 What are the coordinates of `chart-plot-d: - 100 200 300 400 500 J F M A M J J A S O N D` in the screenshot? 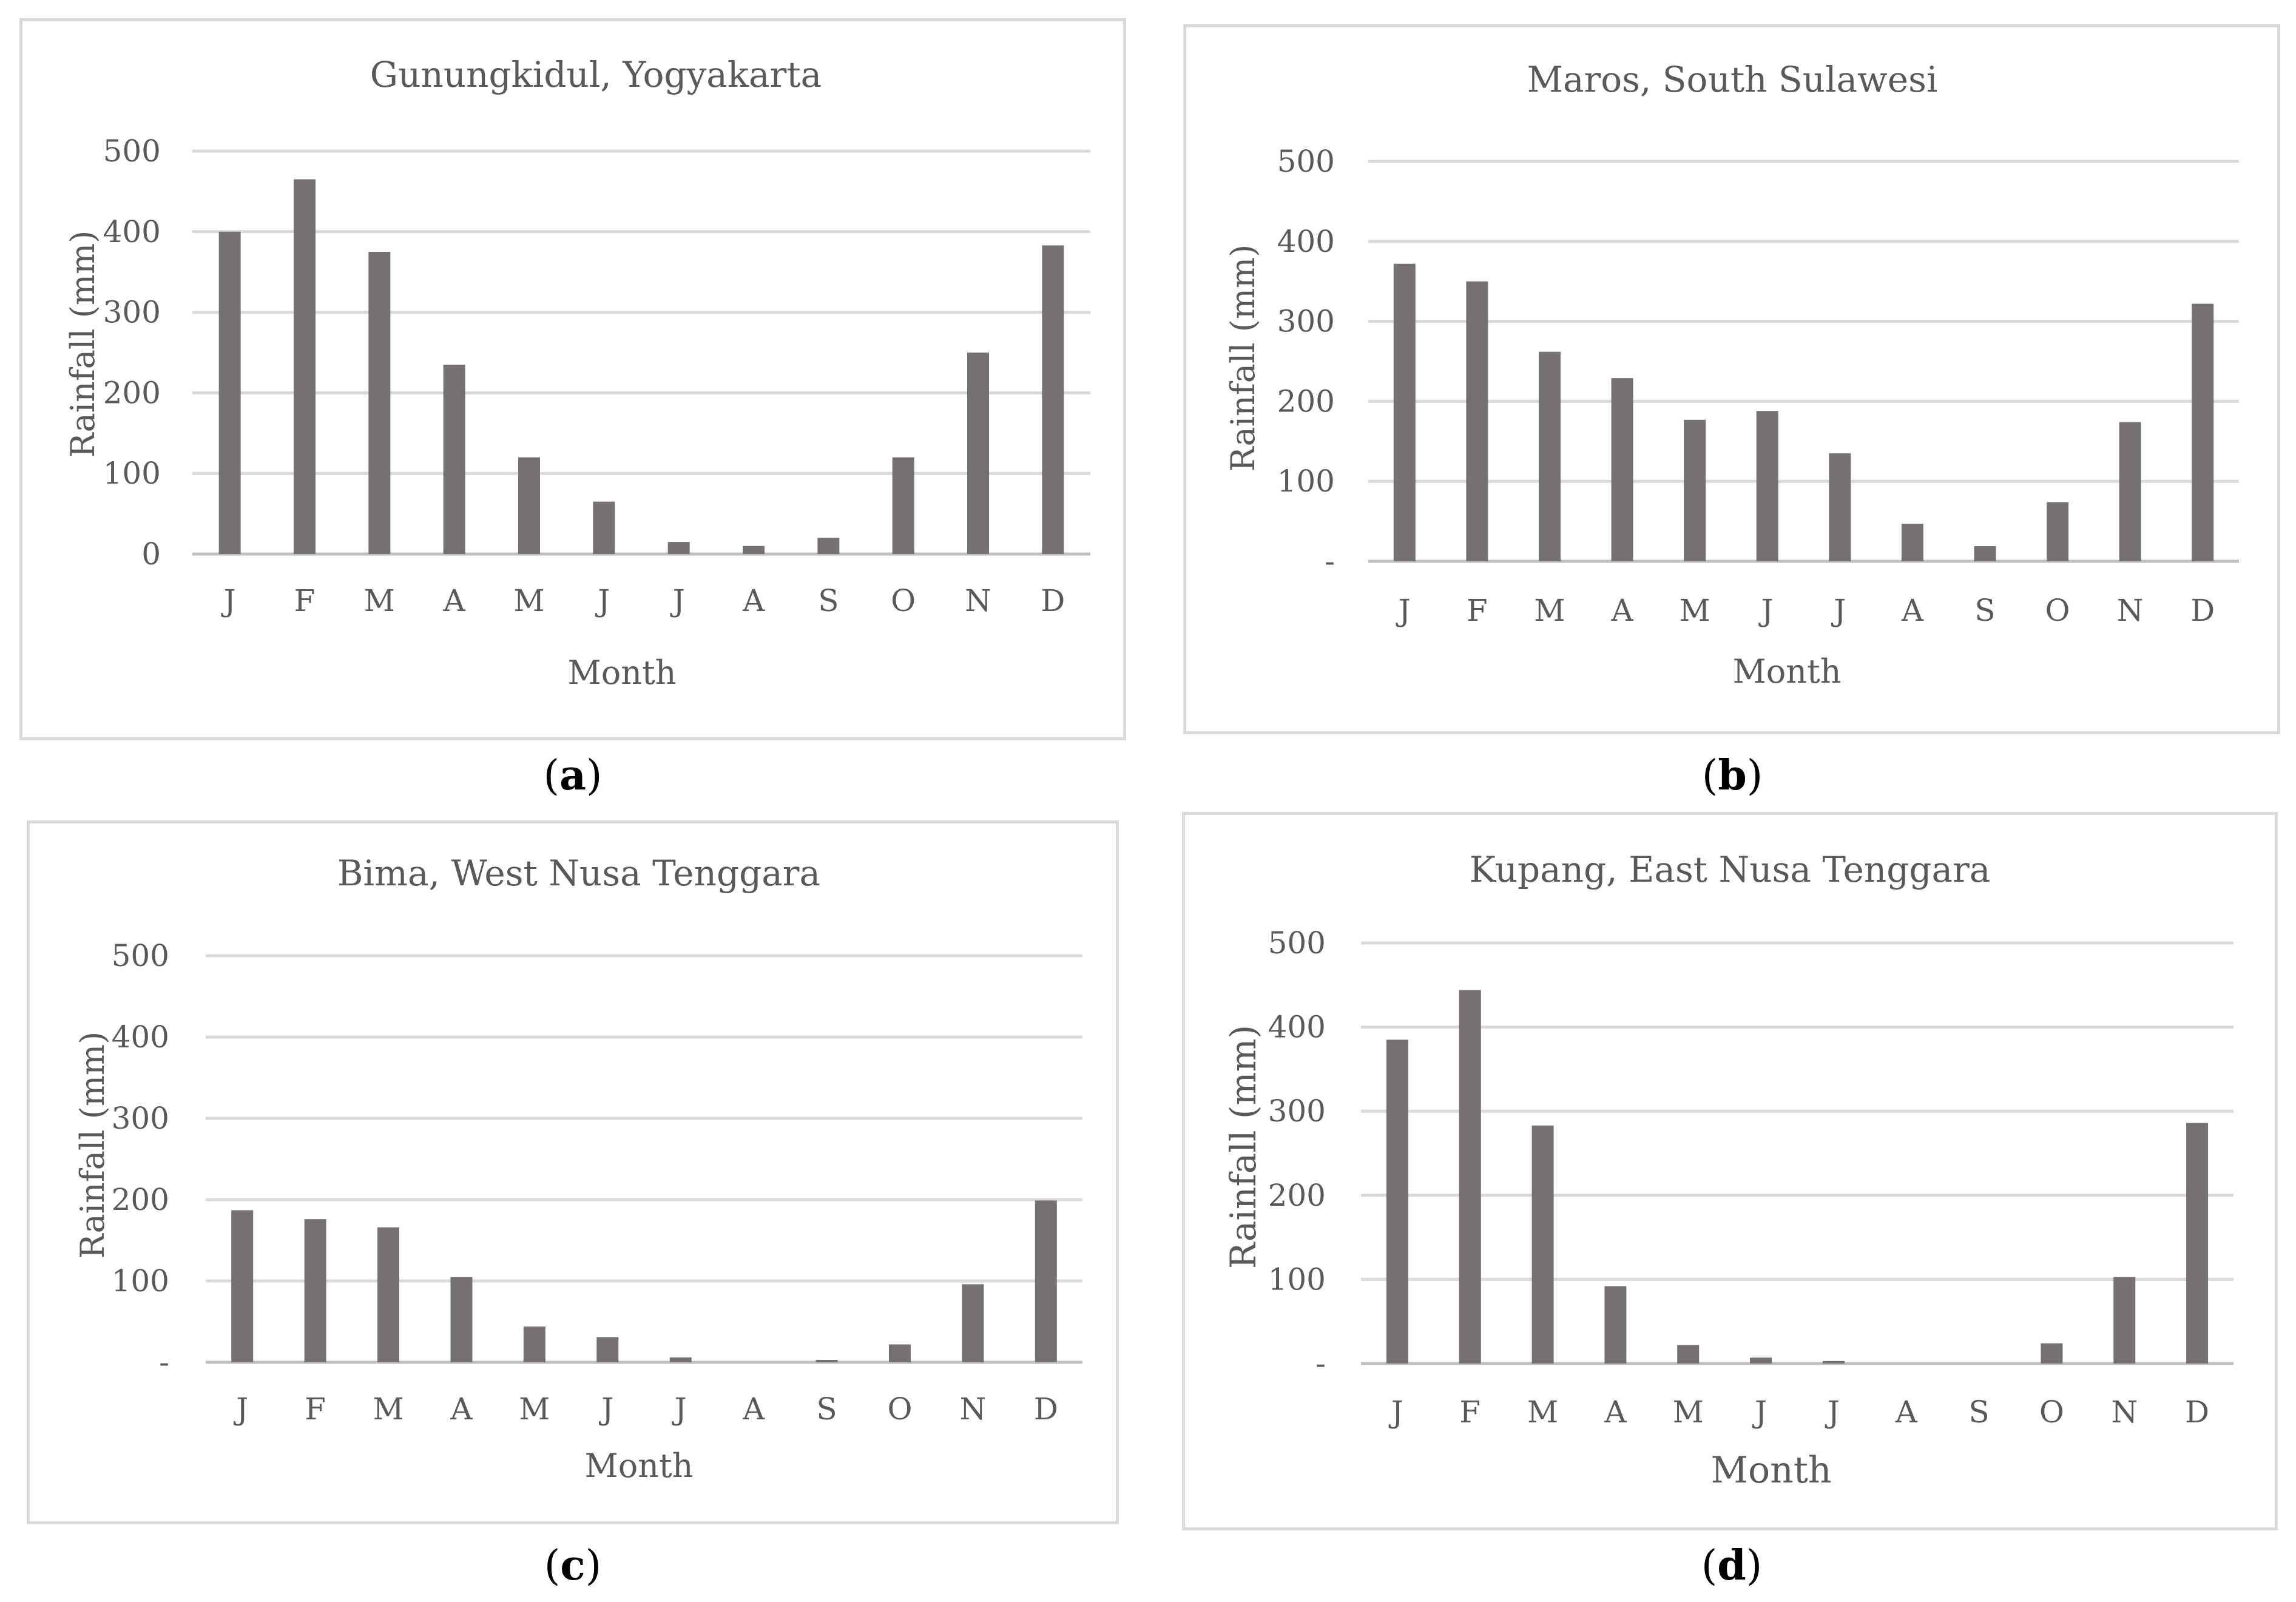 It's located at (1751, 1177).